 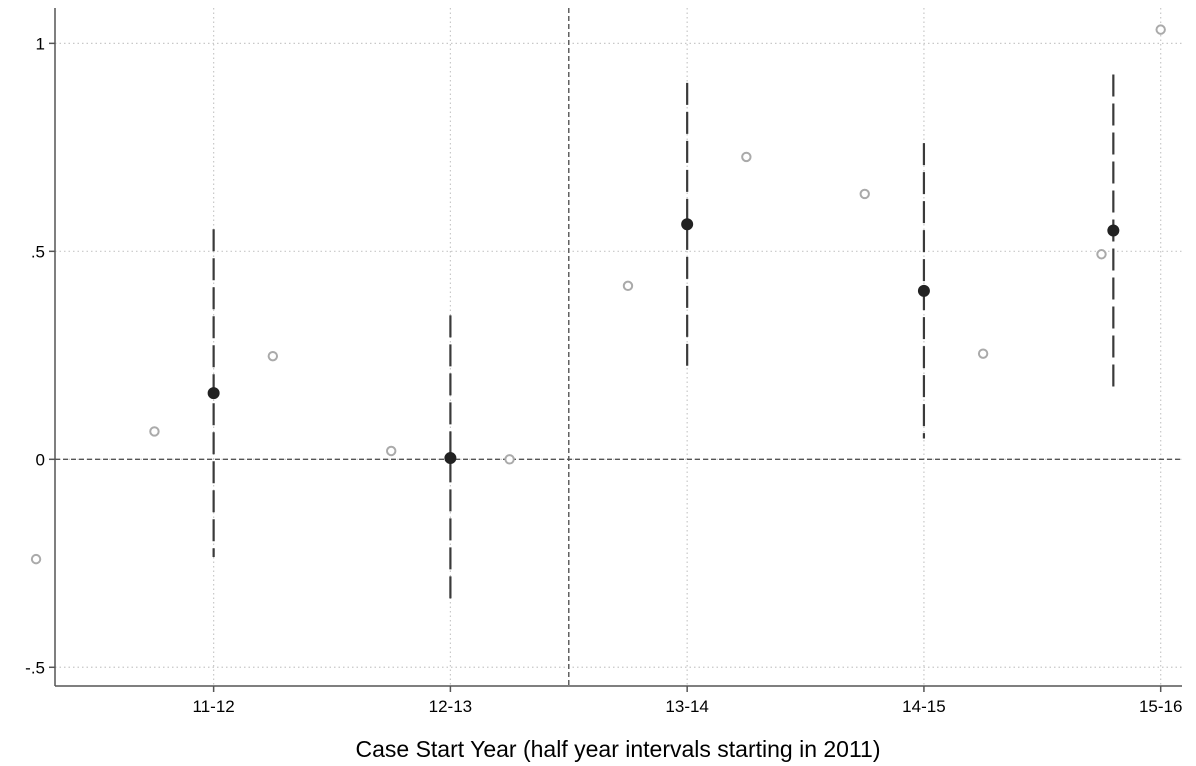 I want to click on x-tick-label-1: 12-13, so click(x=450, y=706).